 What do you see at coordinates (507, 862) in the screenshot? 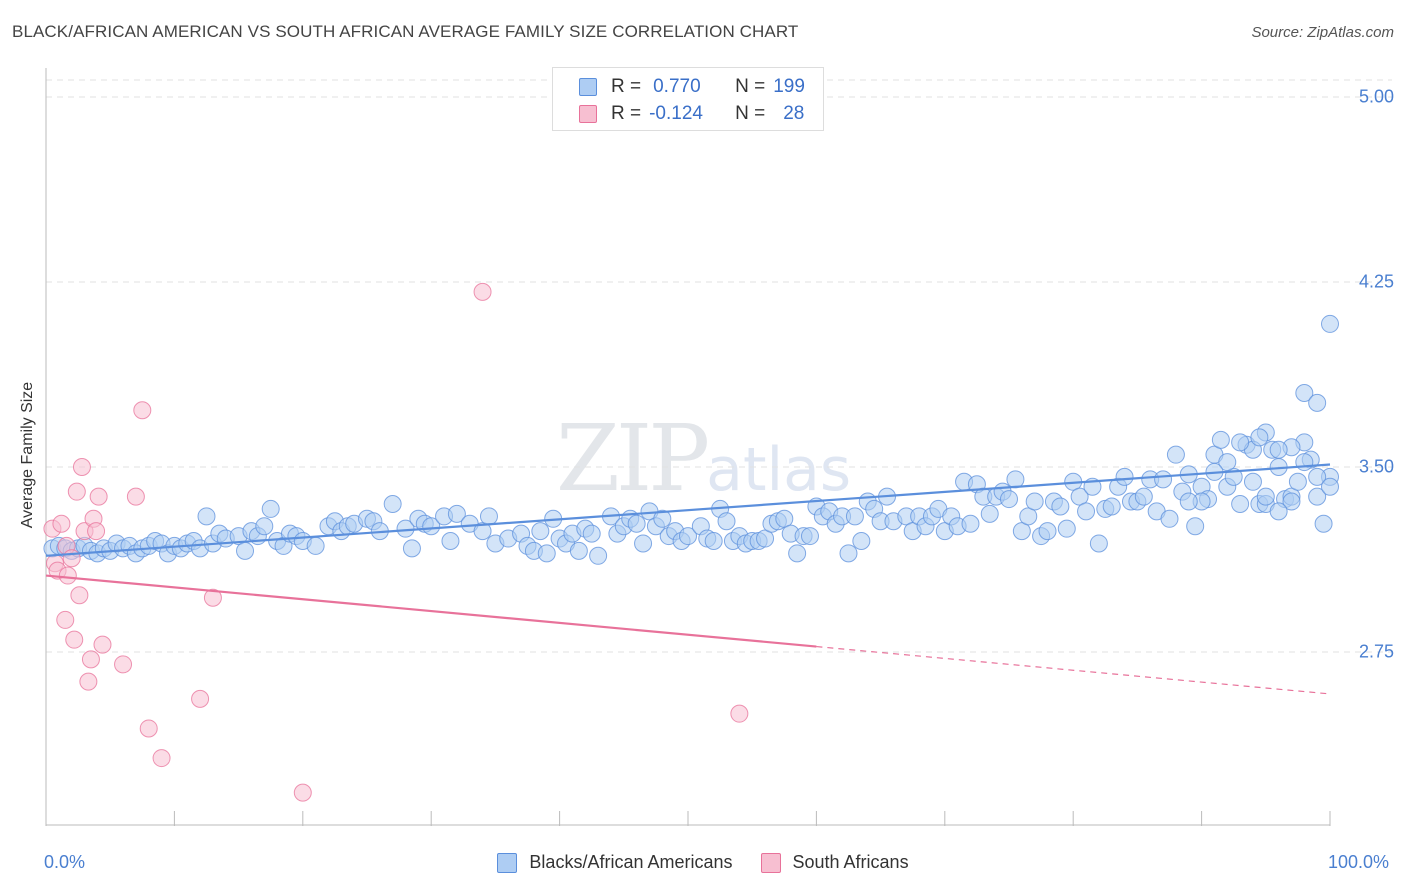
I see `legend-blue-swatch` at bounding box center [507, 862].